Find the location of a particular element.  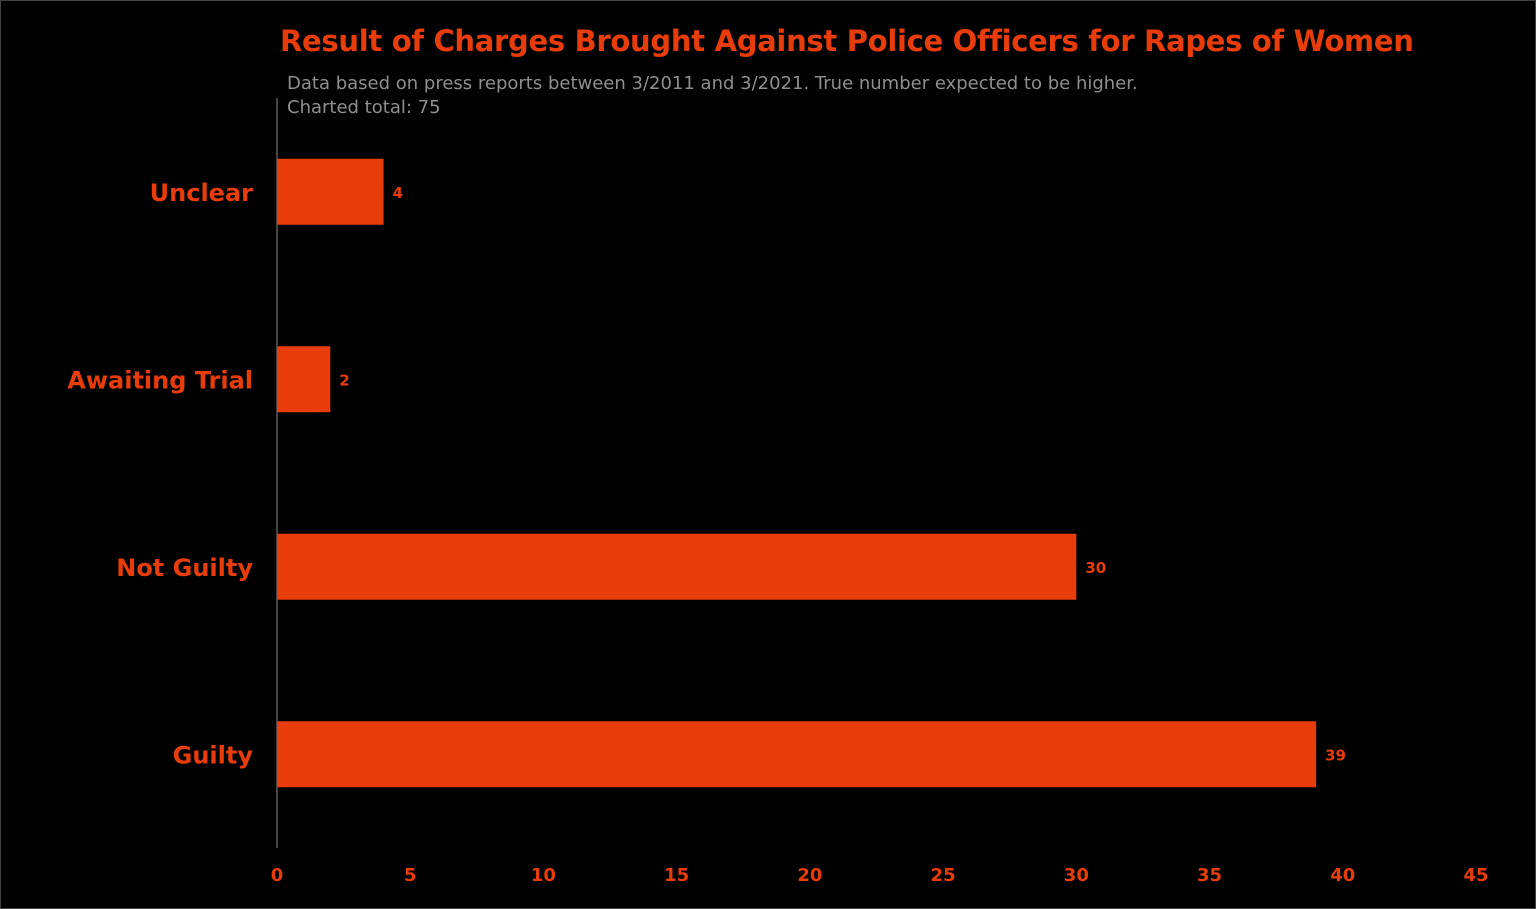

x-tick-label: 30 is located at coordinates (1076, 875).